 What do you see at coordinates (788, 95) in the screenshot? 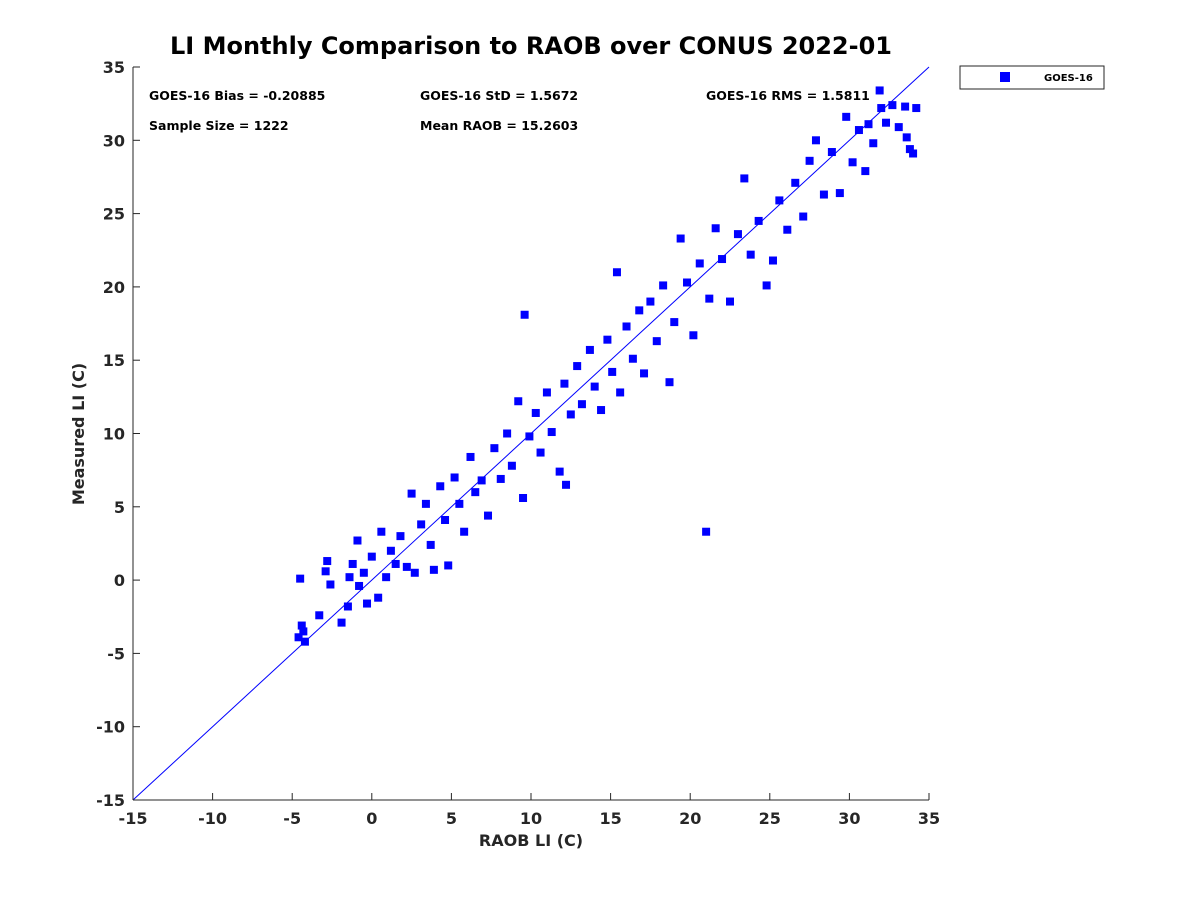
I see `rms-stat: GOES-16 RMS = 1.5811` at bounding box center [788, 95].